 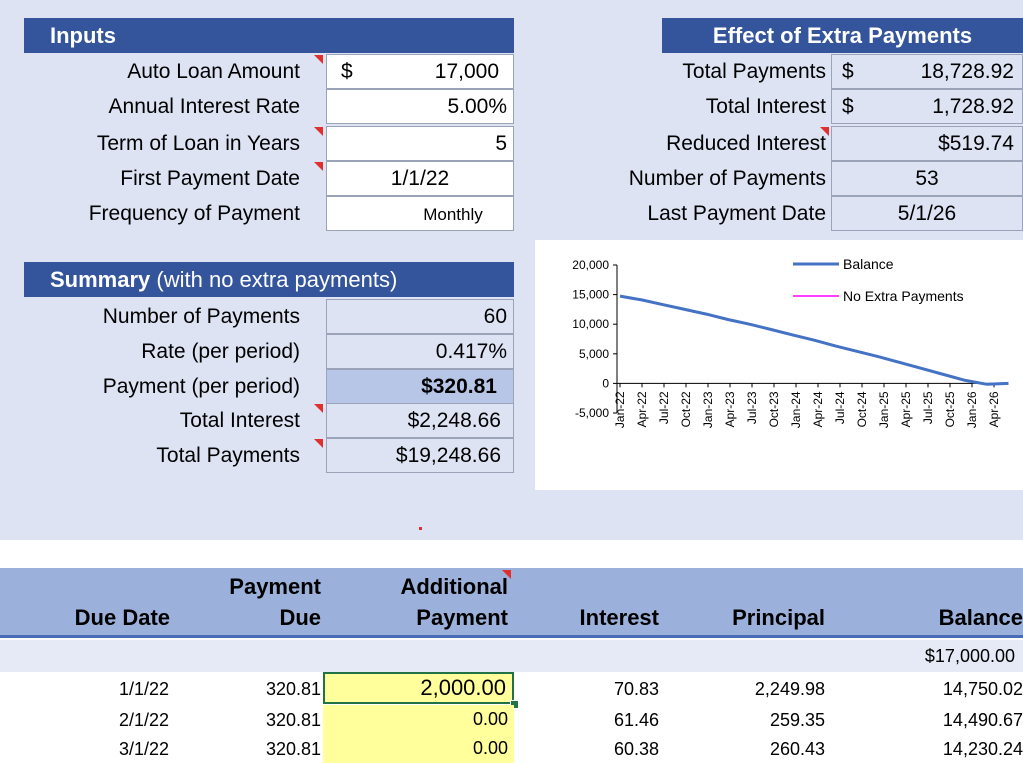 I want to click on first-payment-date-label: First Payment Date, so click(x=210, y=178).